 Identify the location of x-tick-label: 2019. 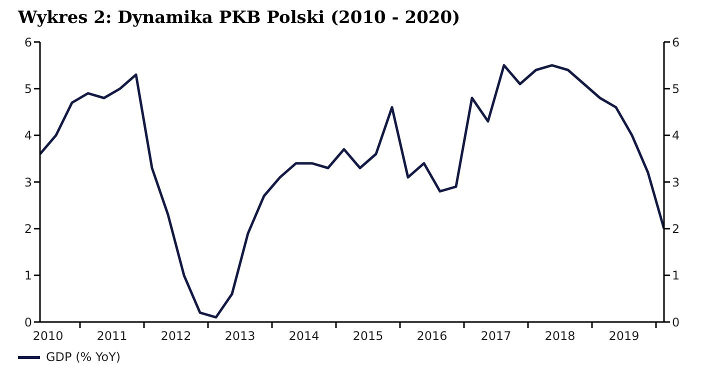
(624, 336).